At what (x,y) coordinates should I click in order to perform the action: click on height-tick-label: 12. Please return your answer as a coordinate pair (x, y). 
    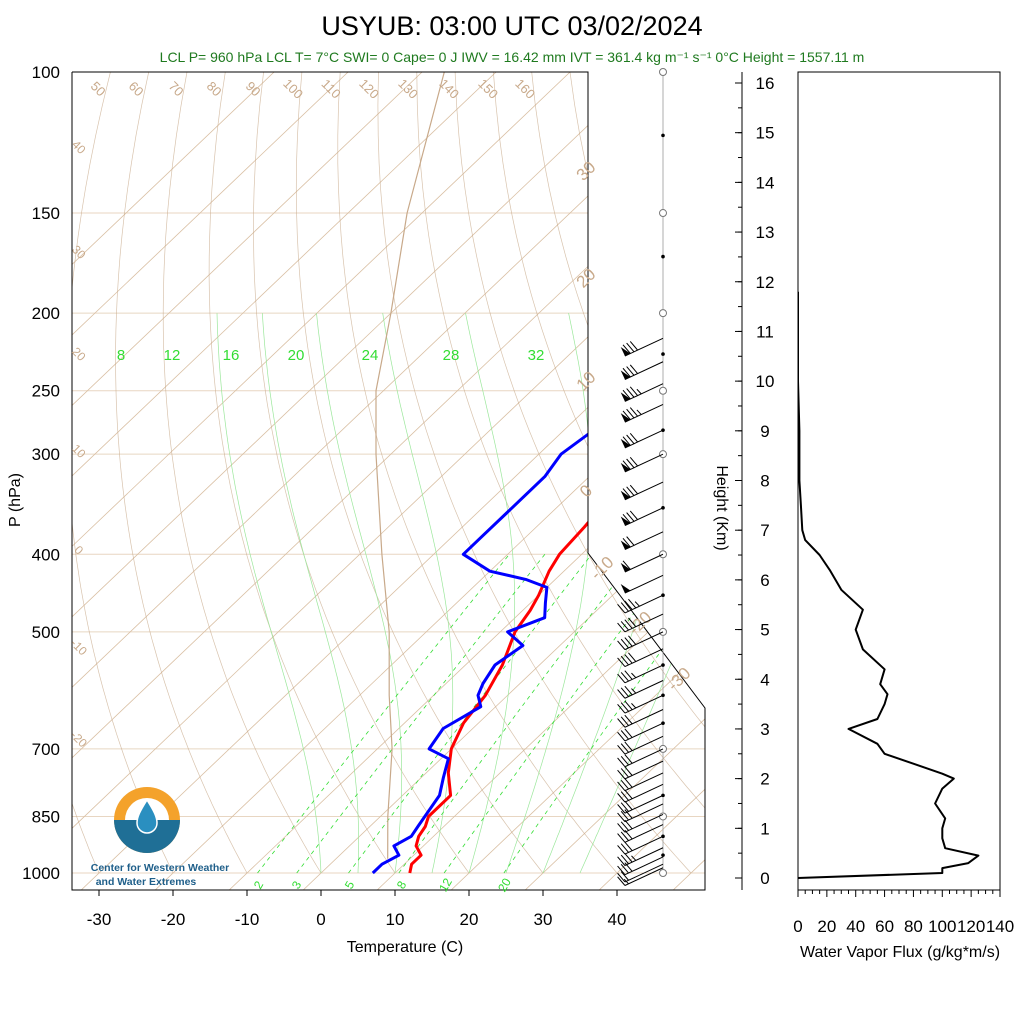
    Looking at the image, I should click on (765, 282).